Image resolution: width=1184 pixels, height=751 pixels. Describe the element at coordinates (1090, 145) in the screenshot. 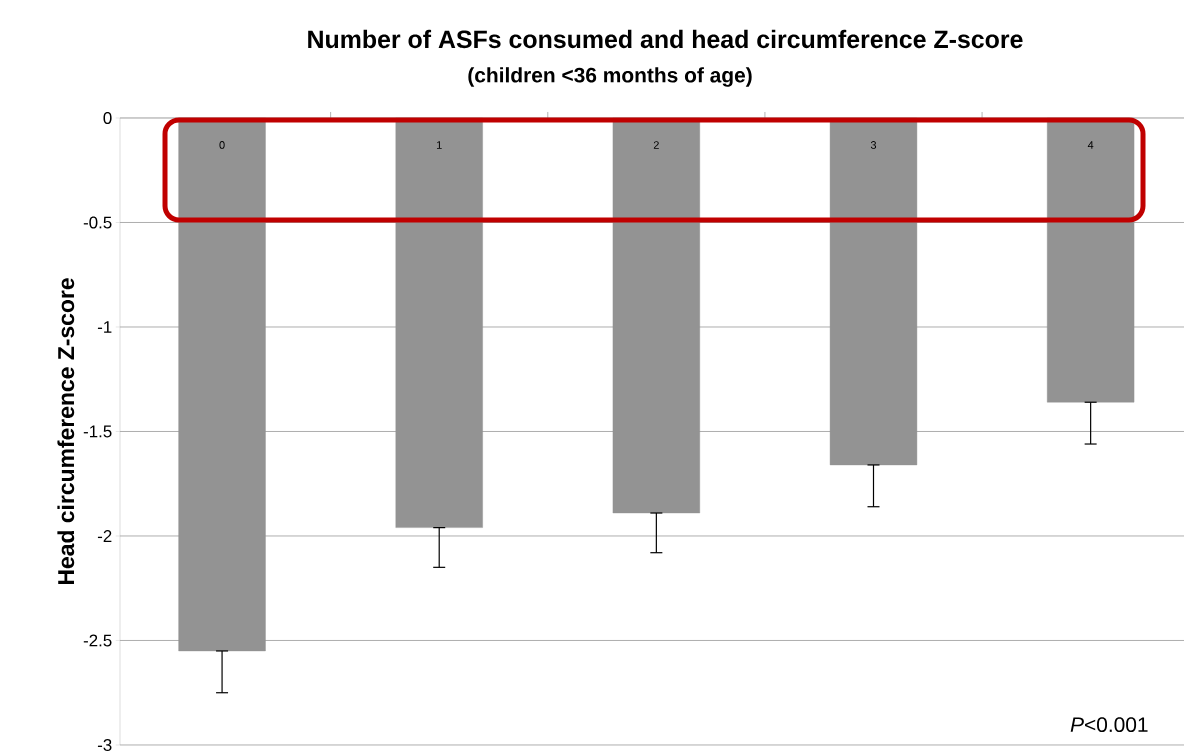

I see `x-tick-label: 4` at that location.